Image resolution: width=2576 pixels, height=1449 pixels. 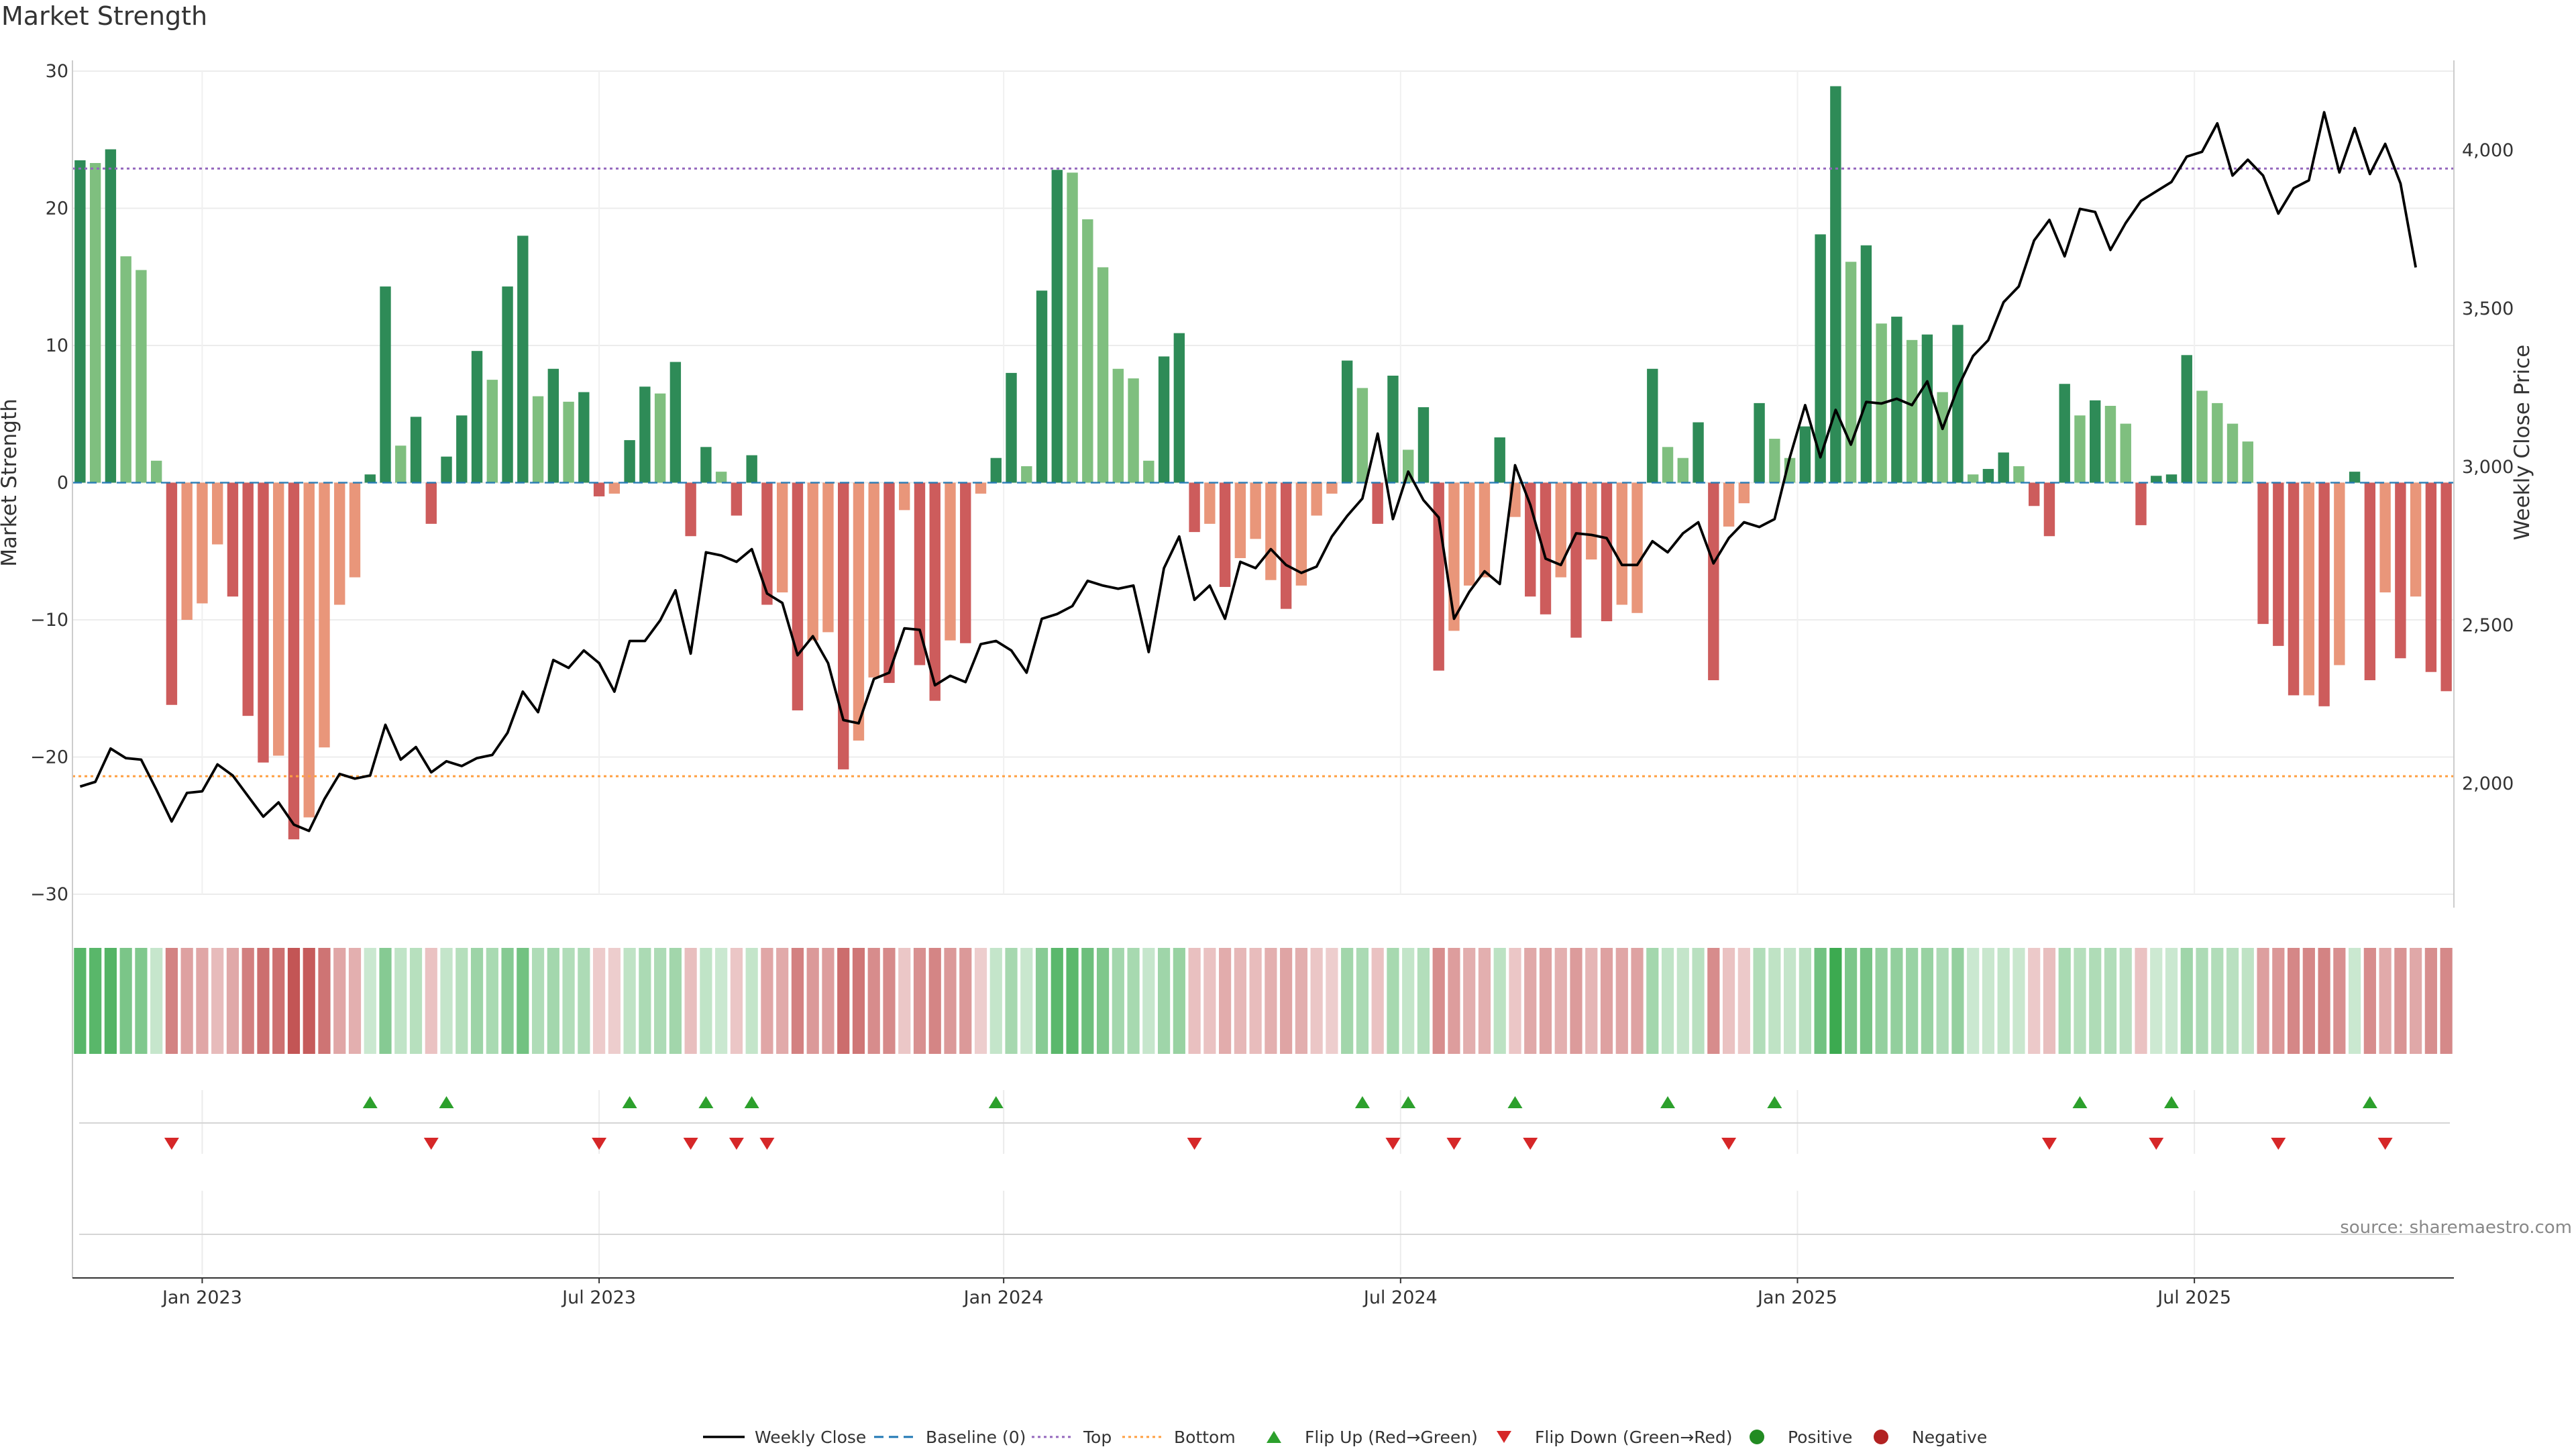 What do you see at coordinates (1391, 1437) in the screenshot?
I see `legend-label-flip-up: Flip Up (Red→Green)` at bounding box center [1391, 1437].